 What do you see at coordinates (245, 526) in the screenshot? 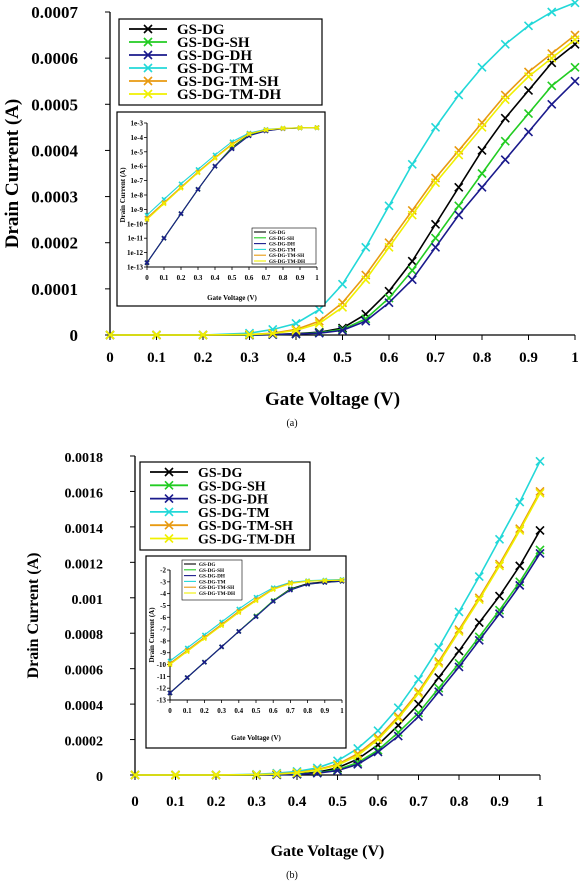
I see `legend-label: GS-DG-TM-SH` at bounding box center [245, 526].